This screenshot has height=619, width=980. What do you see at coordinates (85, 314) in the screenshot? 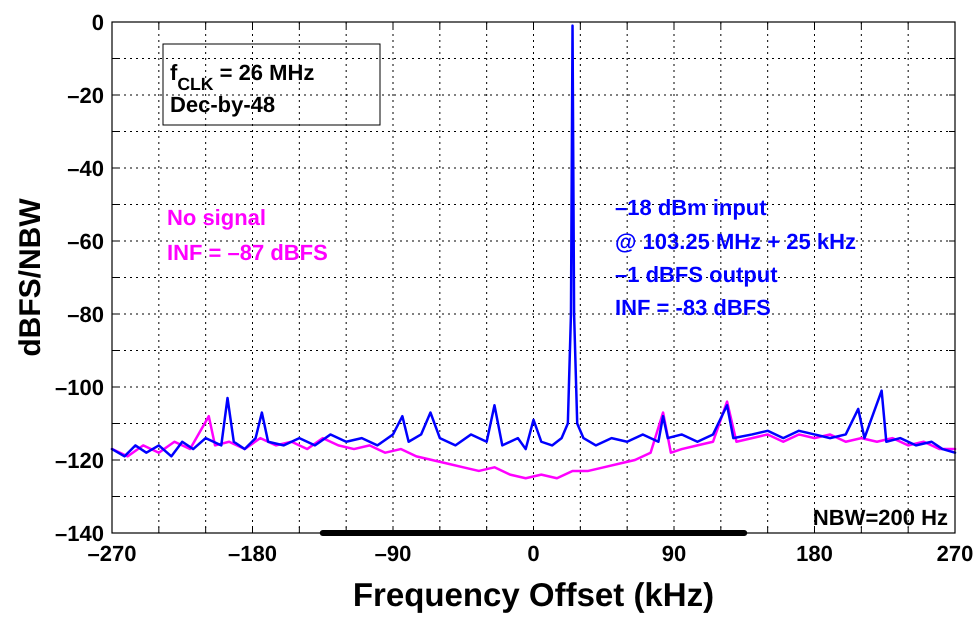
I see `y-tick-label: –80` at bounding box center [85, 314].